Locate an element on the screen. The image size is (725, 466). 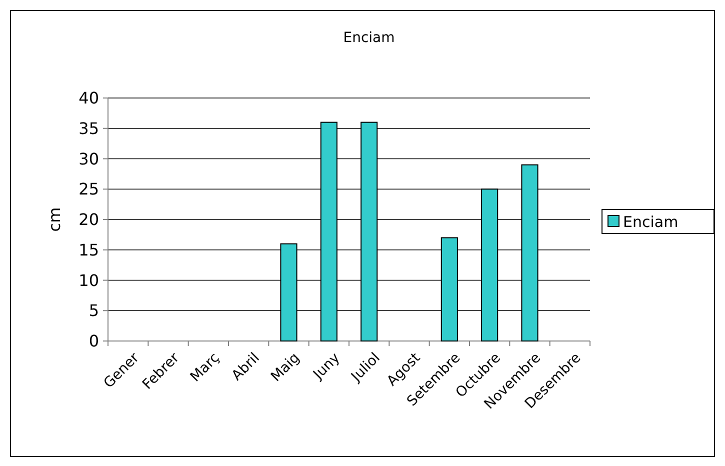
y-tick-label: 20 is located at coordinates (88, 220).